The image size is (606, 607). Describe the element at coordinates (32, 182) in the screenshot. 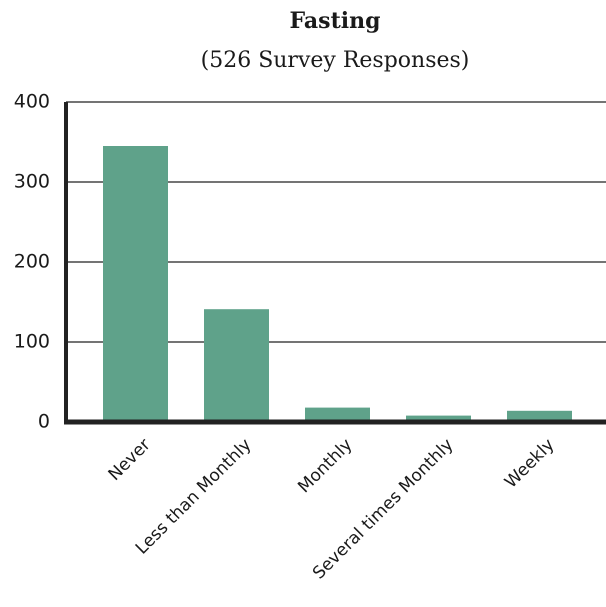

I see `y-tick-label: 300` at that location.